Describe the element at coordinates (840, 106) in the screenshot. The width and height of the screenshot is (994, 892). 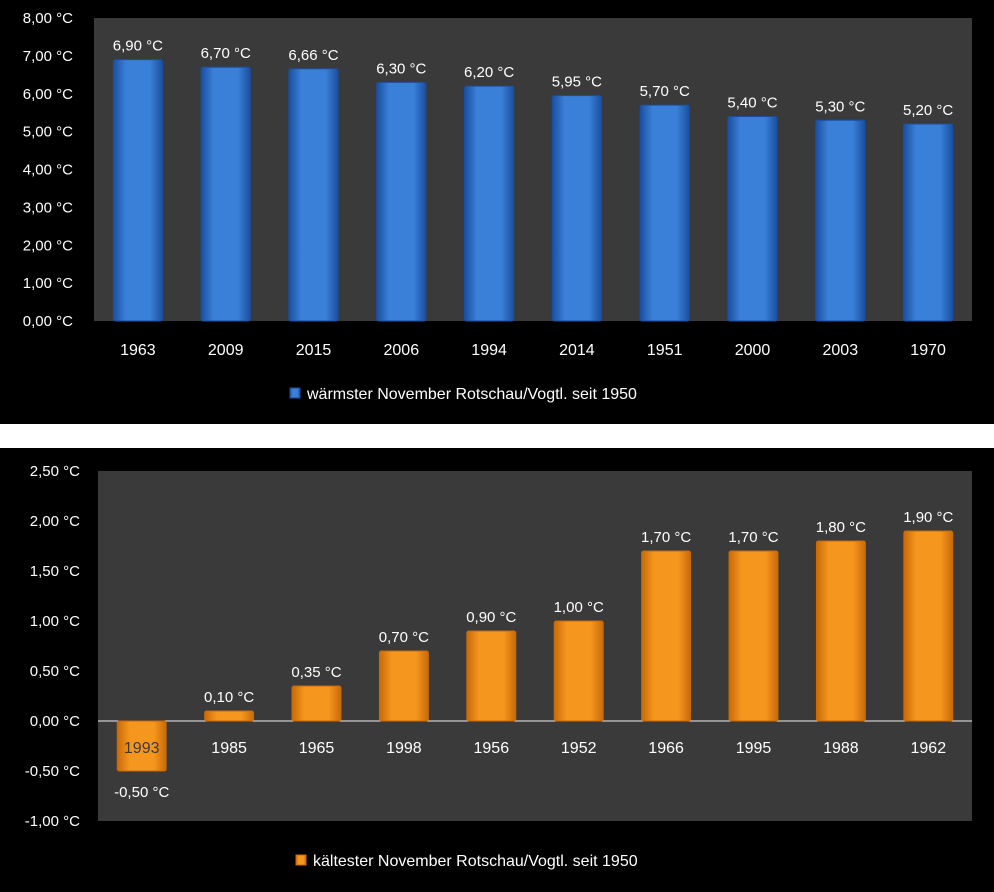
I see `data-label: 5,30 °C` at that location.